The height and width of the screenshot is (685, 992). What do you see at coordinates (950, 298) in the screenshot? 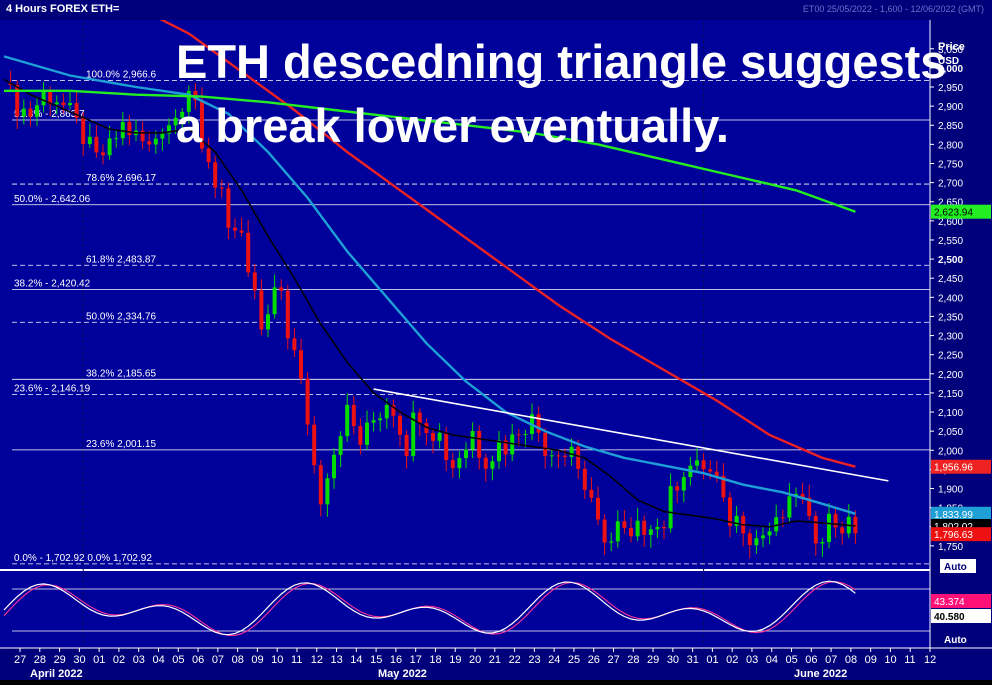
I see `y-tick-label: 2,400` at bounding box center [950, 298].